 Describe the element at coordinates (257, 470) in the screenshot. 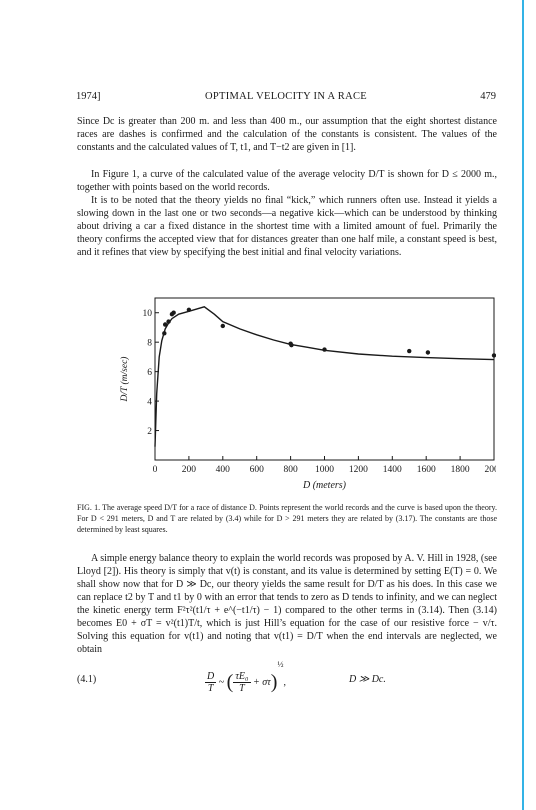

I see `x-tick-label: 600` at that location.